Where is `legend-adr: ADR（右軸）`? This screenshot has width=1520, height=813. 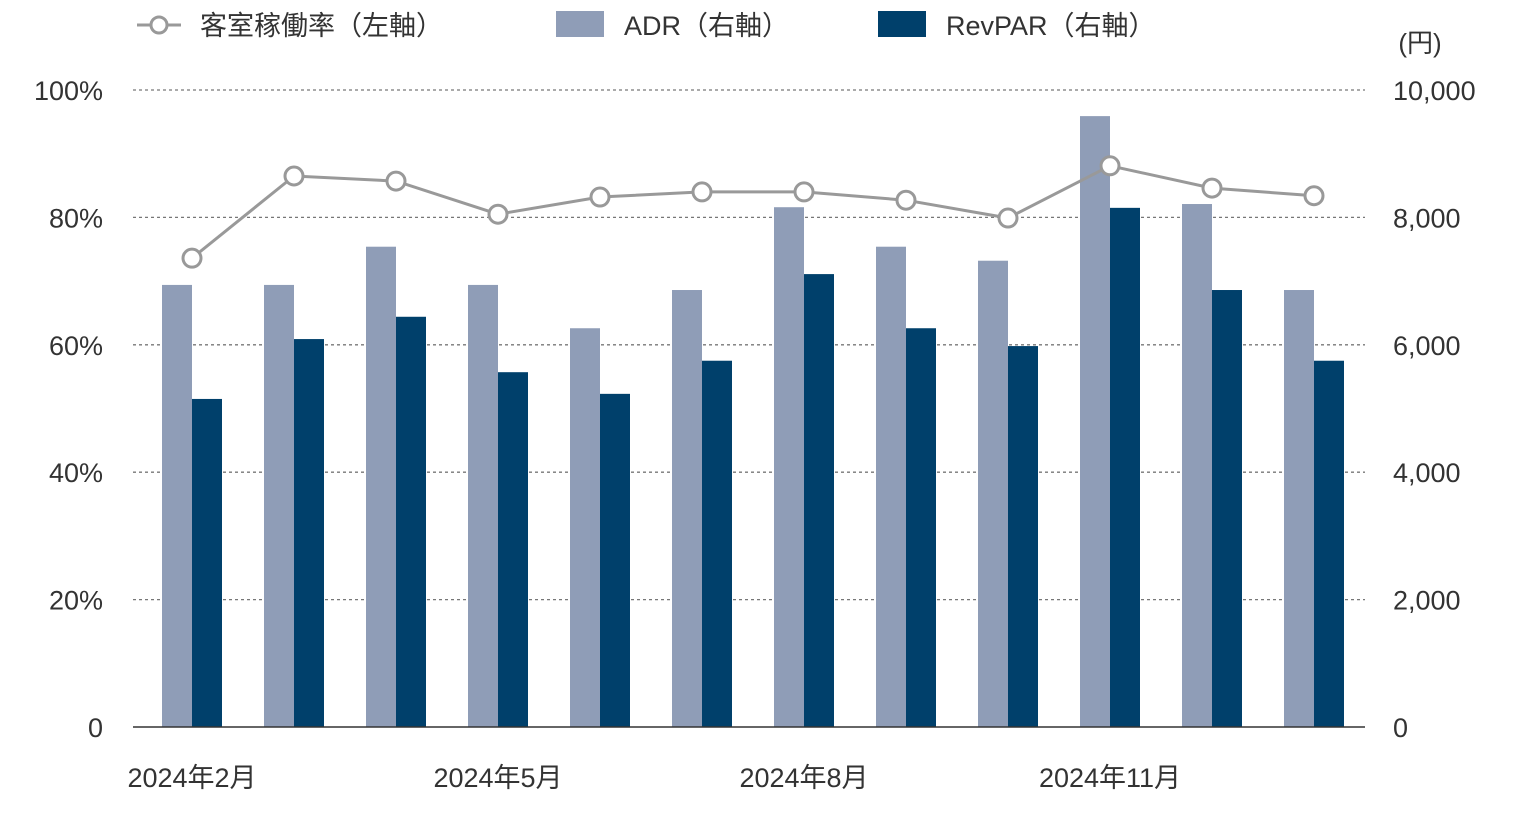
legend-adr: ADR（右軸） is located at coordinates (706, 26).